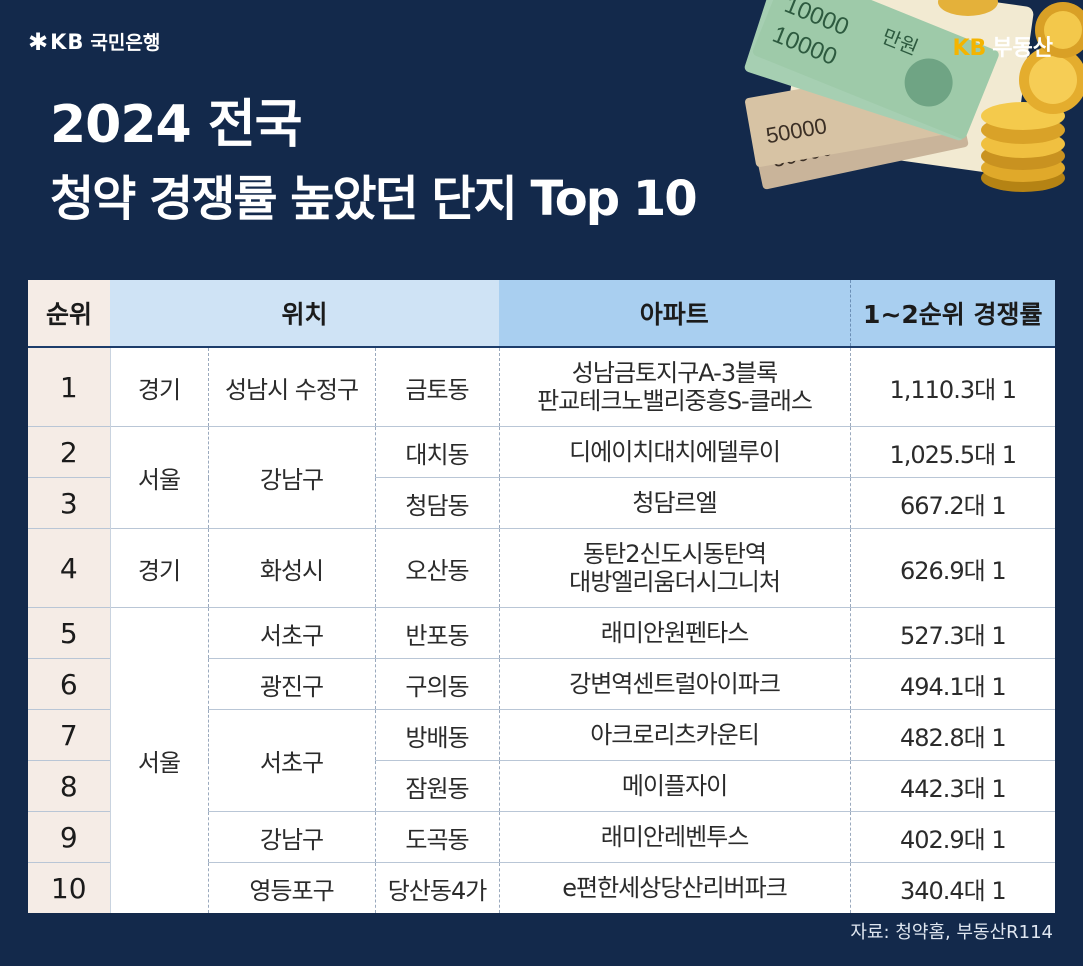 This screenshot has width=1083, height=966. I want to click on table-header-row: 순위 위치 아파트 1~2순위 경쟁률, so click(542, 313).